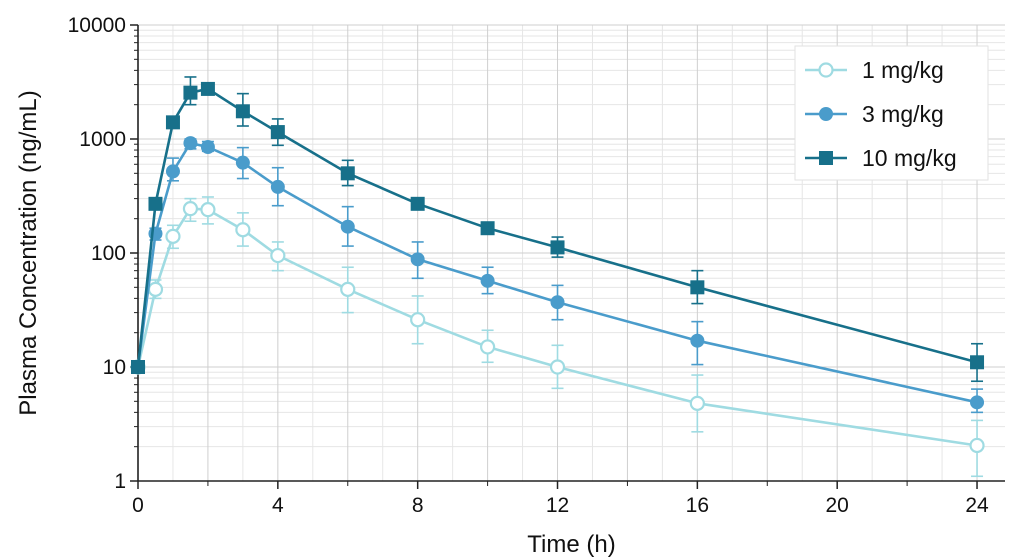 This screenshot has width=1024, height=559. I want to click on x-tick-label: 20, so click(837, 505).